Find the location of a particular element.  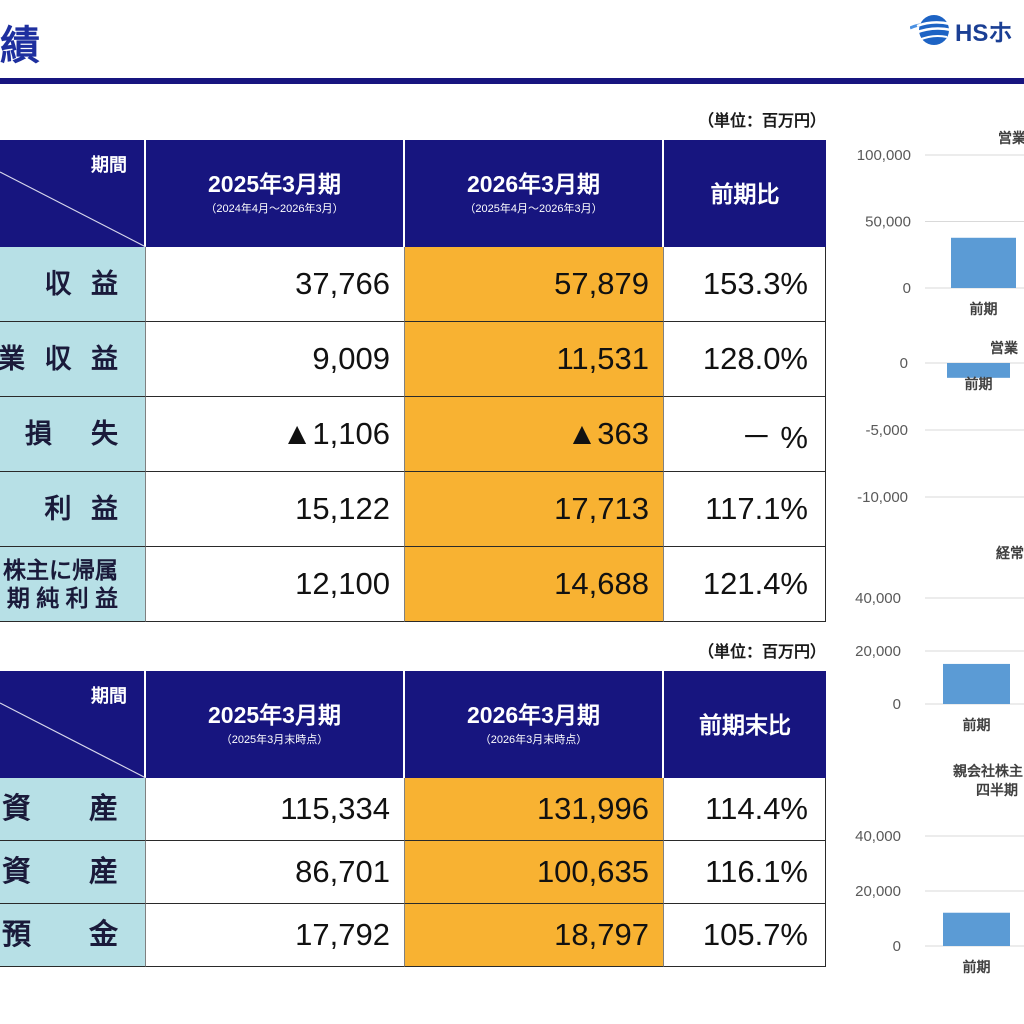

column-header-ratio: 前期比 is located at coordinates (745, 193).